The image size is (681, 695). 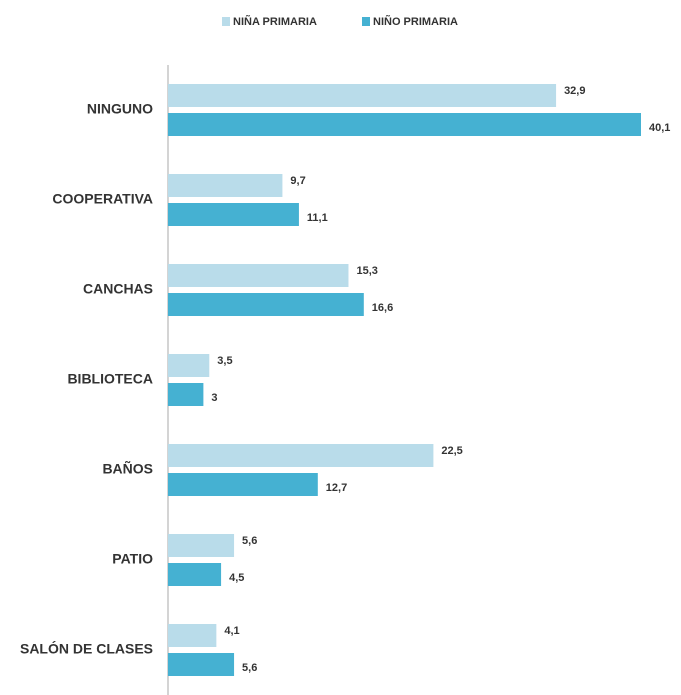 I want to click on value-label: 4,1, so click(x=231, y=631).